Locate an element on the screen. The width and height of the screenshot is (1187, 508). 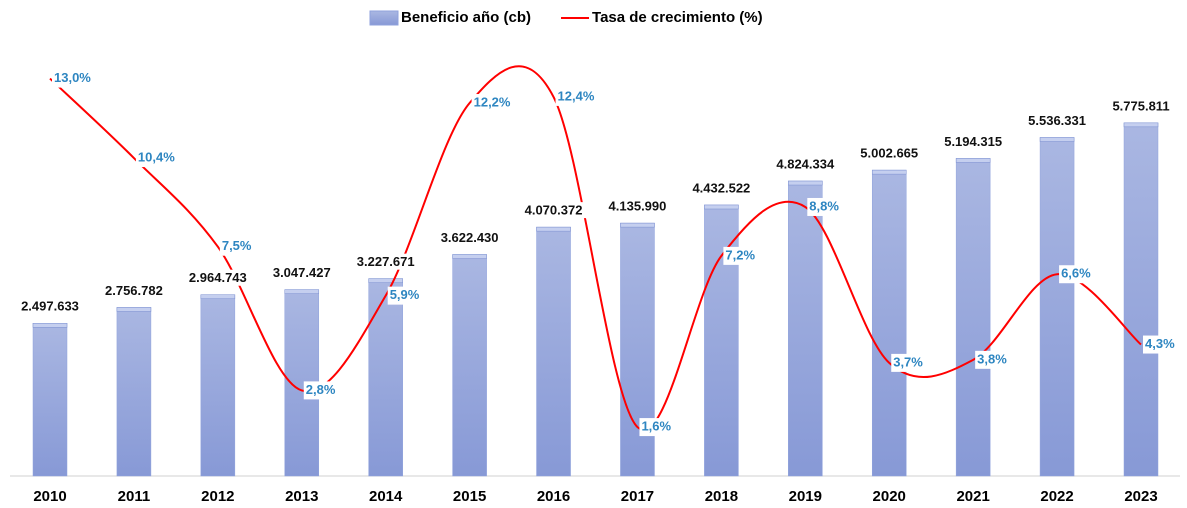
bar-value-label: 2.756.782 is located at coordinates (134, 290).